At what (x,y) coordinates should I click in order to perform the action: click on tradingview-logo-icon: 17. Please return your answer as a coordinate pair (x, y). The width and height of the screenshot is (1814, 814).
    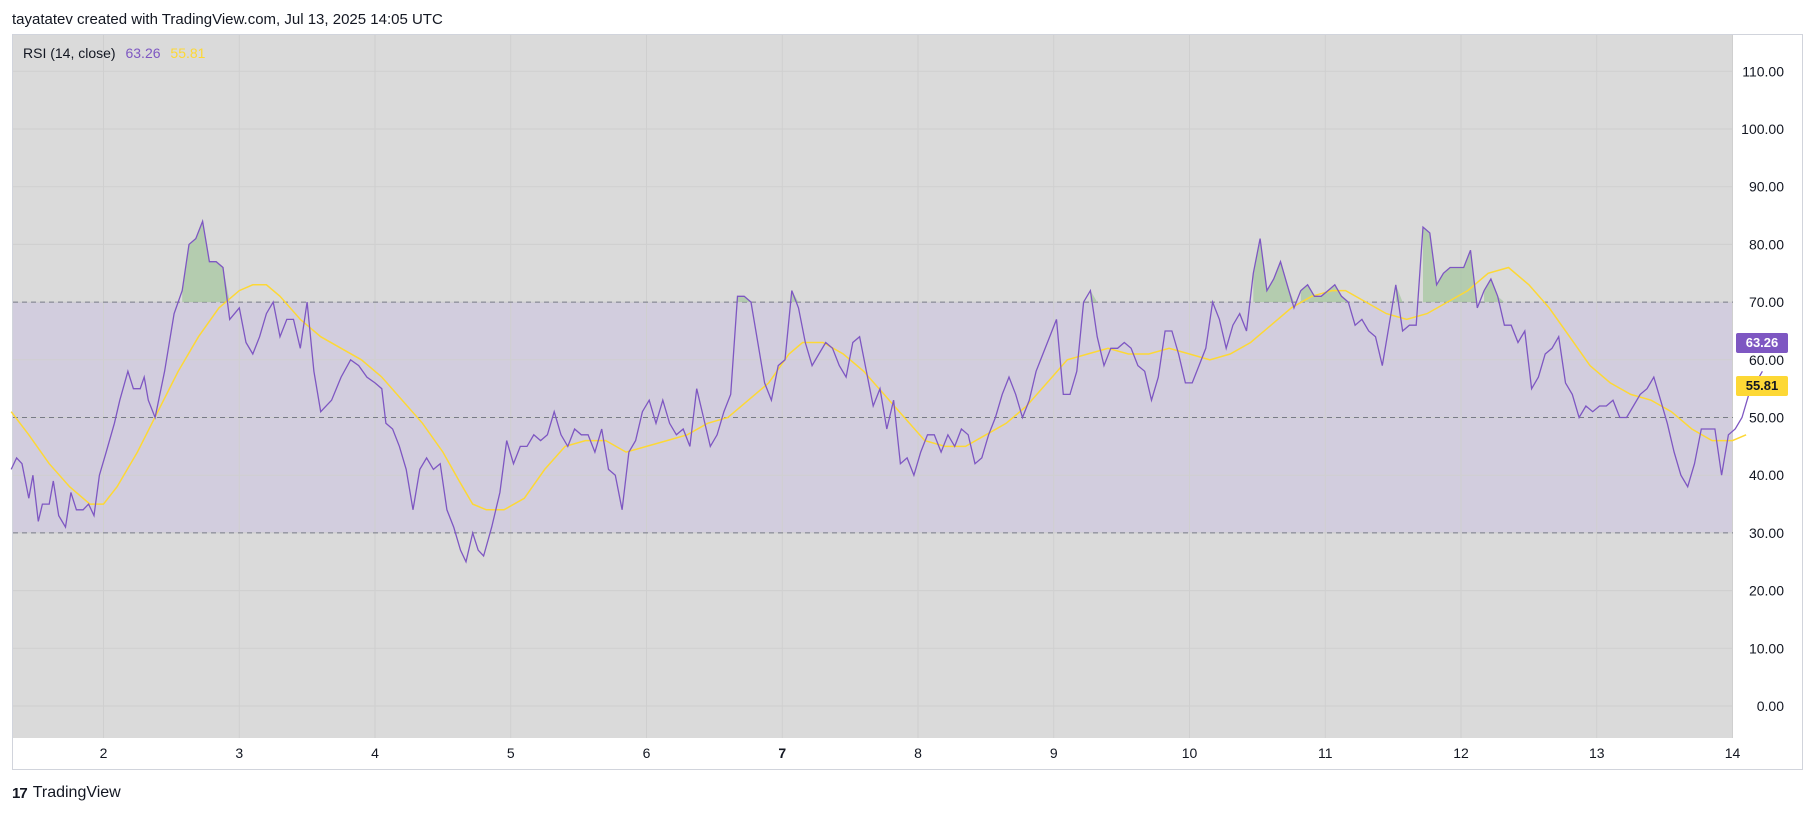
    Looking at the image, I should click on (20, 793).